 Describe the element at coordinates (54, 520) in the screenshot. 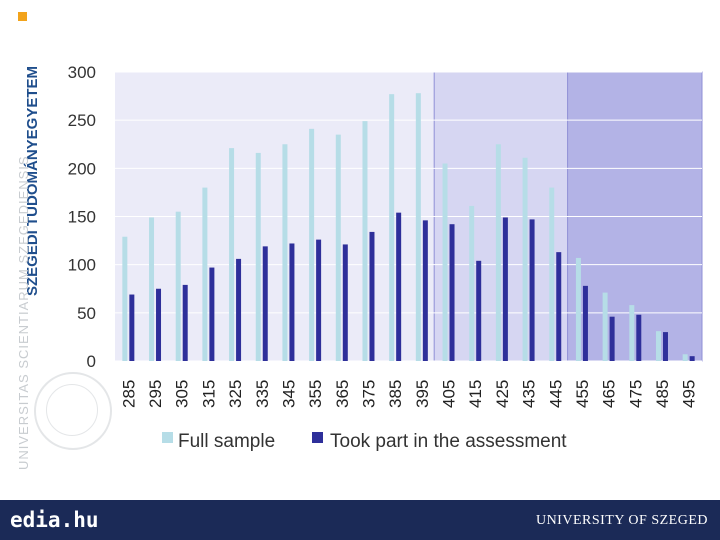

I see `footer-site-link: edia.hu` at that location.